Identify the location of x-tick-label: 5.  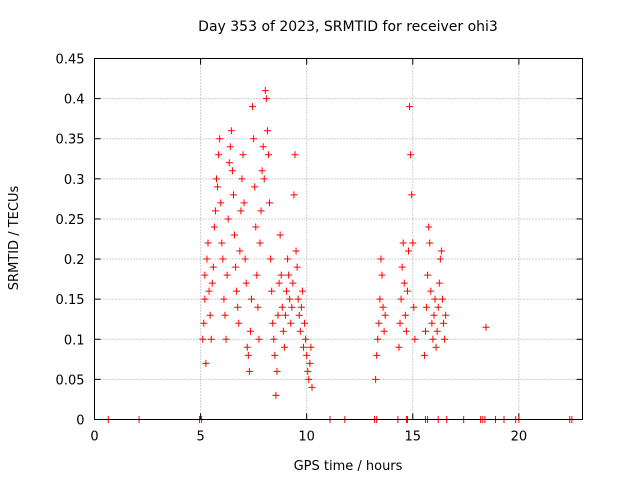
(200, 437).